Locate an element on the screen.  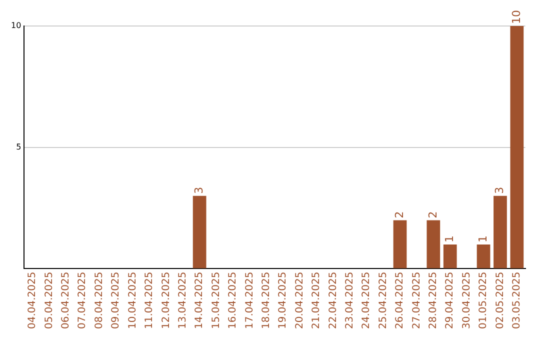
x-tick-label: 28.04.2025 is located at coordinates (434, 301).